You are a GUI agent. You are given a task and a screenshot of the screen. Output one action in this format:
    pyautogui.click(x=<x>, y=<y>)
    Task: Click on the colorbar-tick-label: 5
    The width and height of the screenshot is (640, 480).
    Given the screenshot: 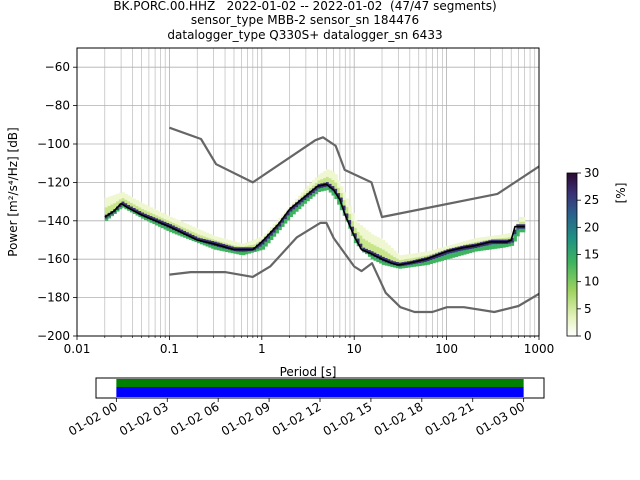 What is the action you would take?
    pyautogui.click(x=588, y=309)
    